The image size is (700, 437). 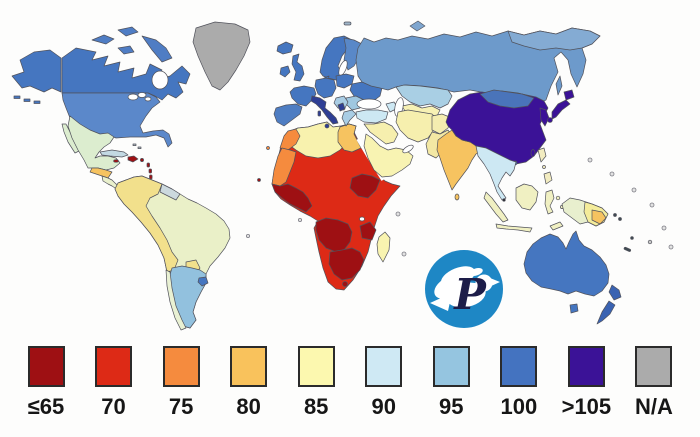 I want to click on region-sakhalin, so click(x=559, y=85).